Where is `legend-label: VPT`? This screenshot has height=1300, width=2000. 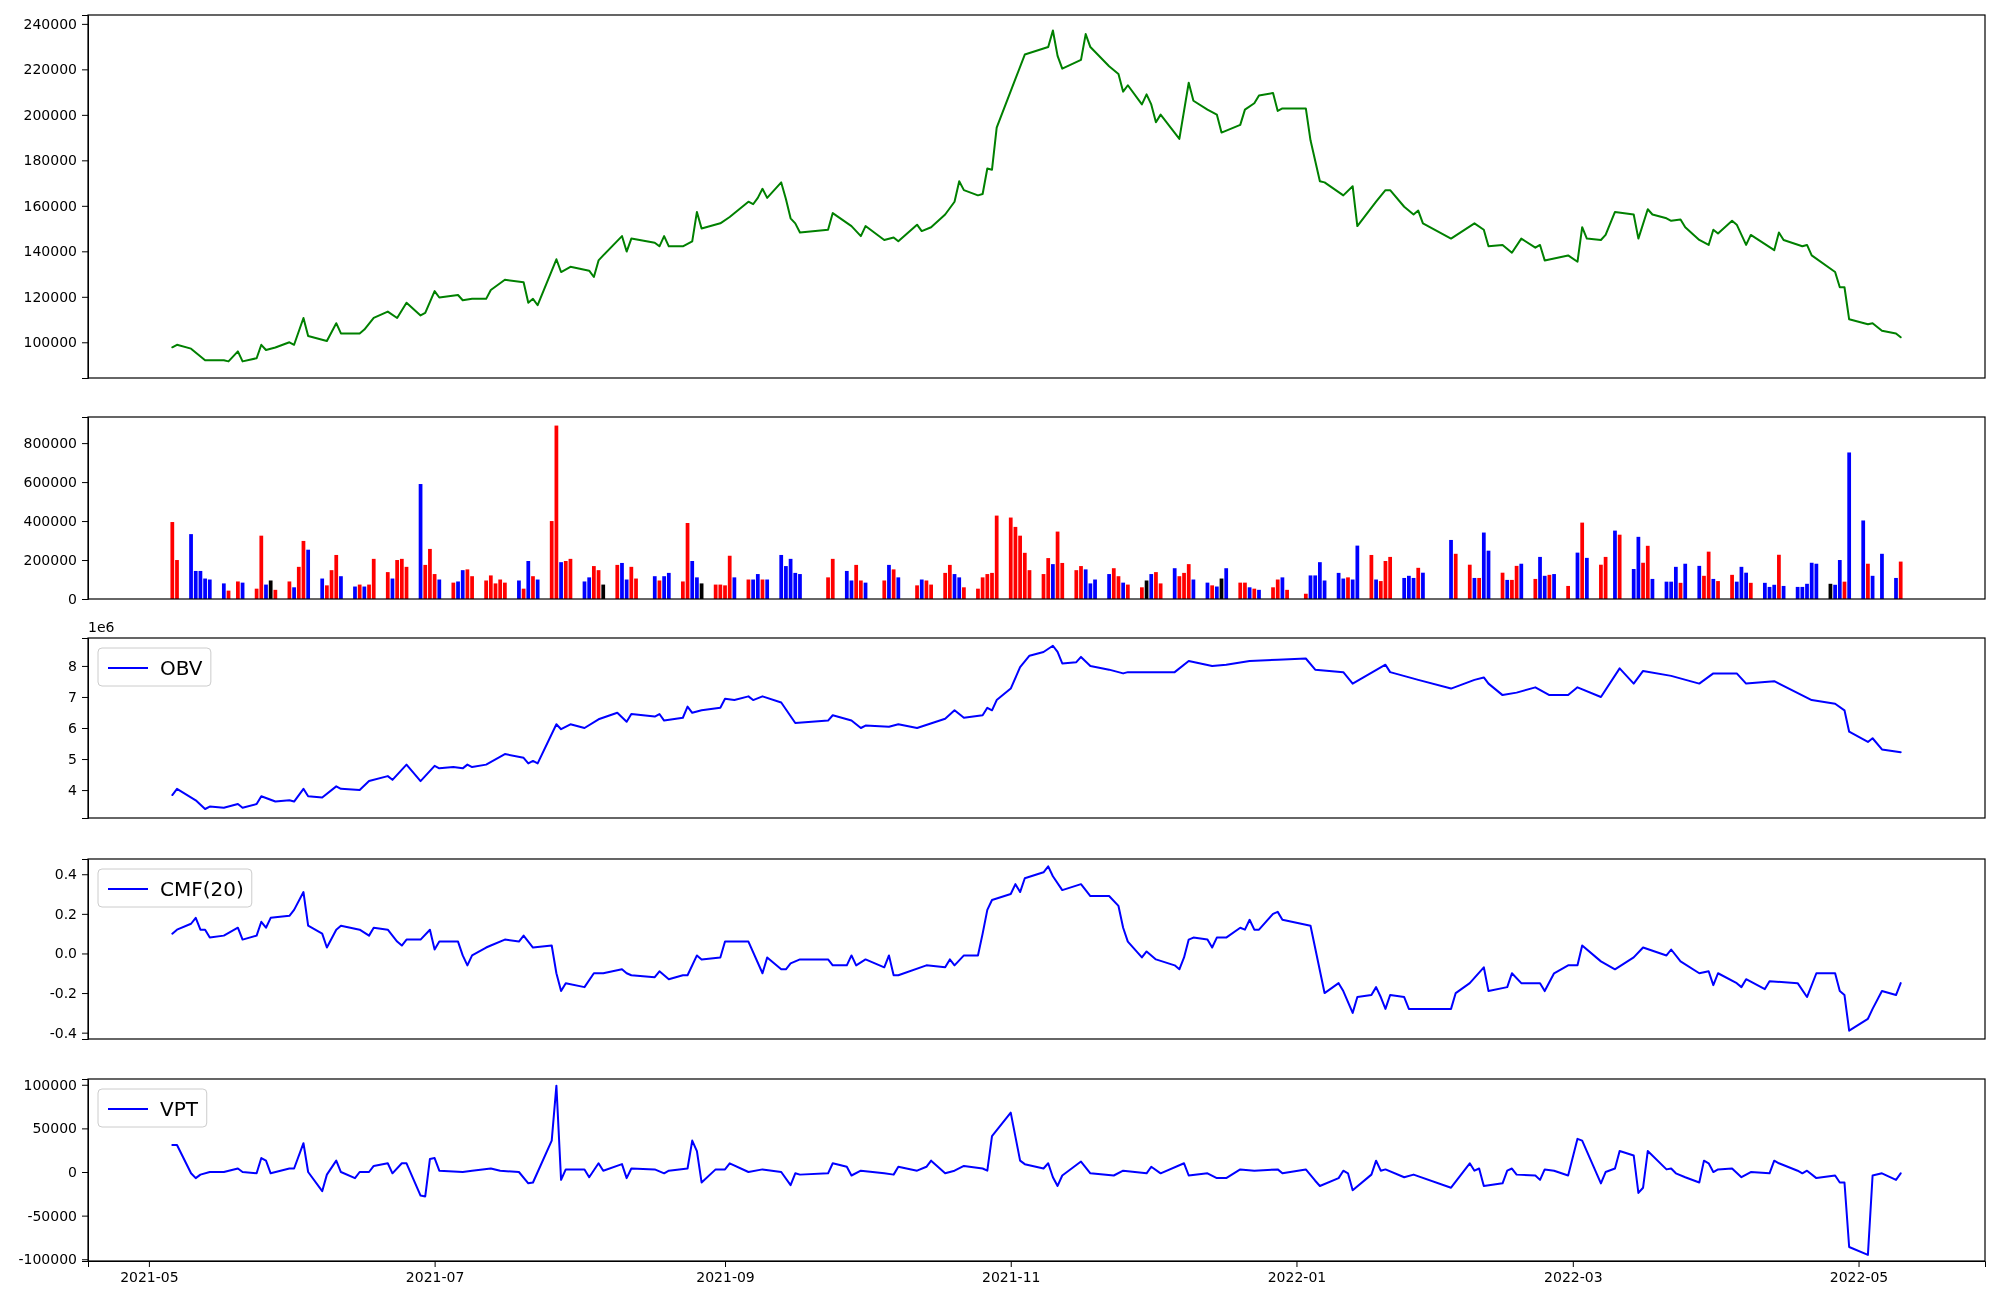 legend-label: VPT is located at coordinates (179, 1109).